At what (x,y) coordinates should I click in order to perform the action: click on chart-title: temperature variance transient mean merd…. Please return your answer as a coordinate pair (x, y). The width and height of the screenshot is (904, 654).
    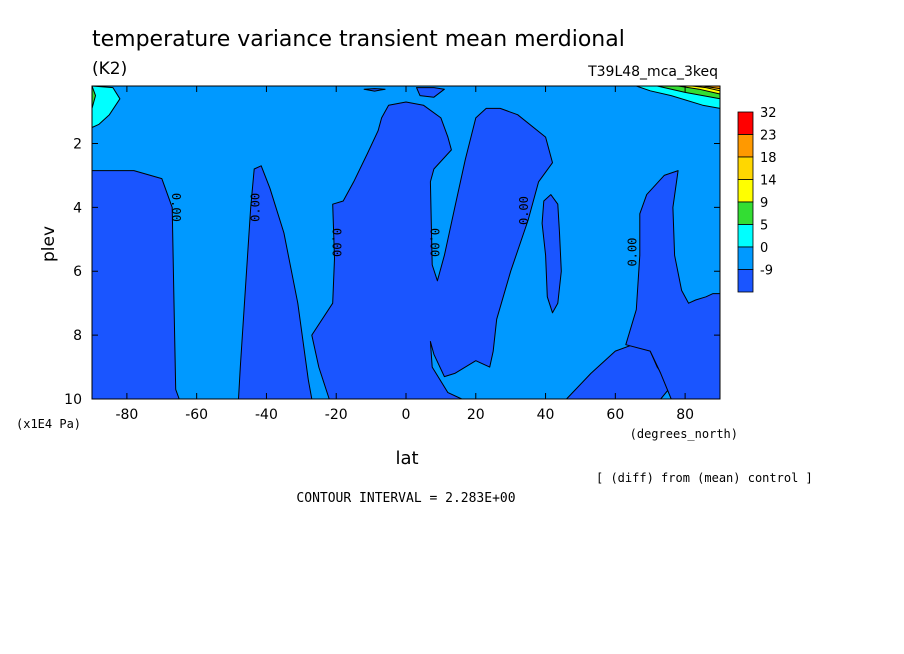
    Looking at the image, I should click on (358, 39).